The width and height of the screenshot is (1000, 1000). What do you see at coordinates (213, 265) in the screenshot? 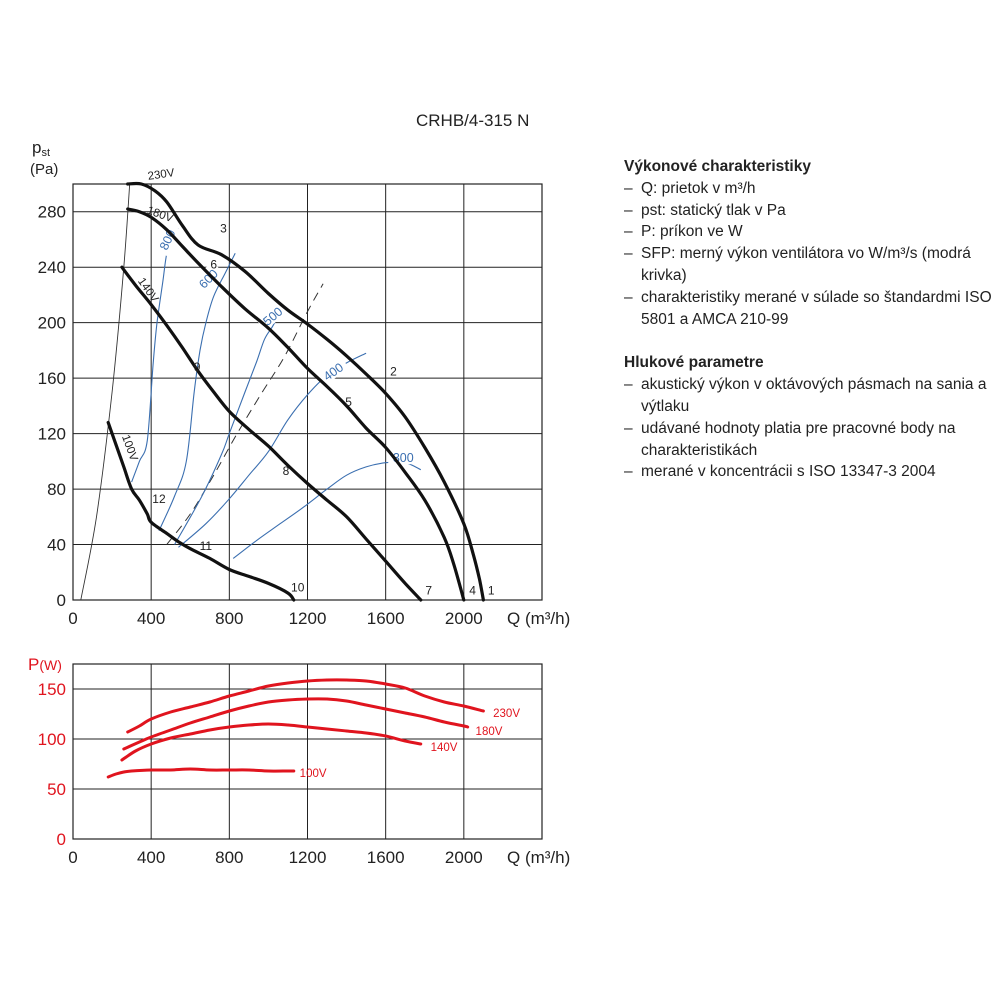
I see `operating-point-label: 6` at bounding box center [213, 265].